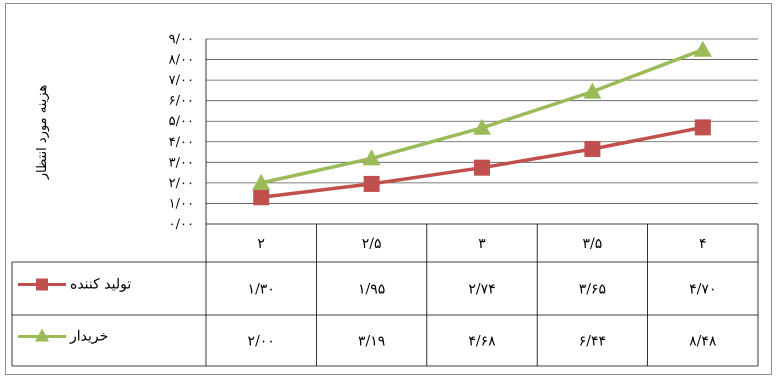 The image size is (777, 379). I want to click on x-category-label: ۳, so click(482, 244).